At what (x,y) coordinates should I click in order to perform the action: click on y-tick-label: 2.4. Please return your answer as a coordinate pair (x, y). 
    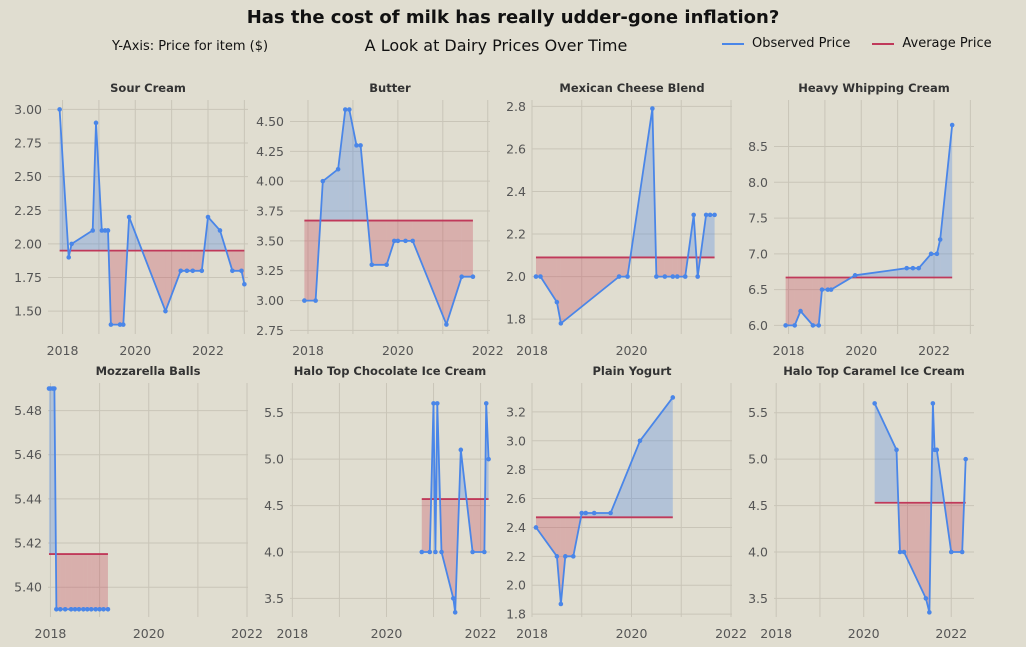
    Looking at the image, I should click on (516, 527).